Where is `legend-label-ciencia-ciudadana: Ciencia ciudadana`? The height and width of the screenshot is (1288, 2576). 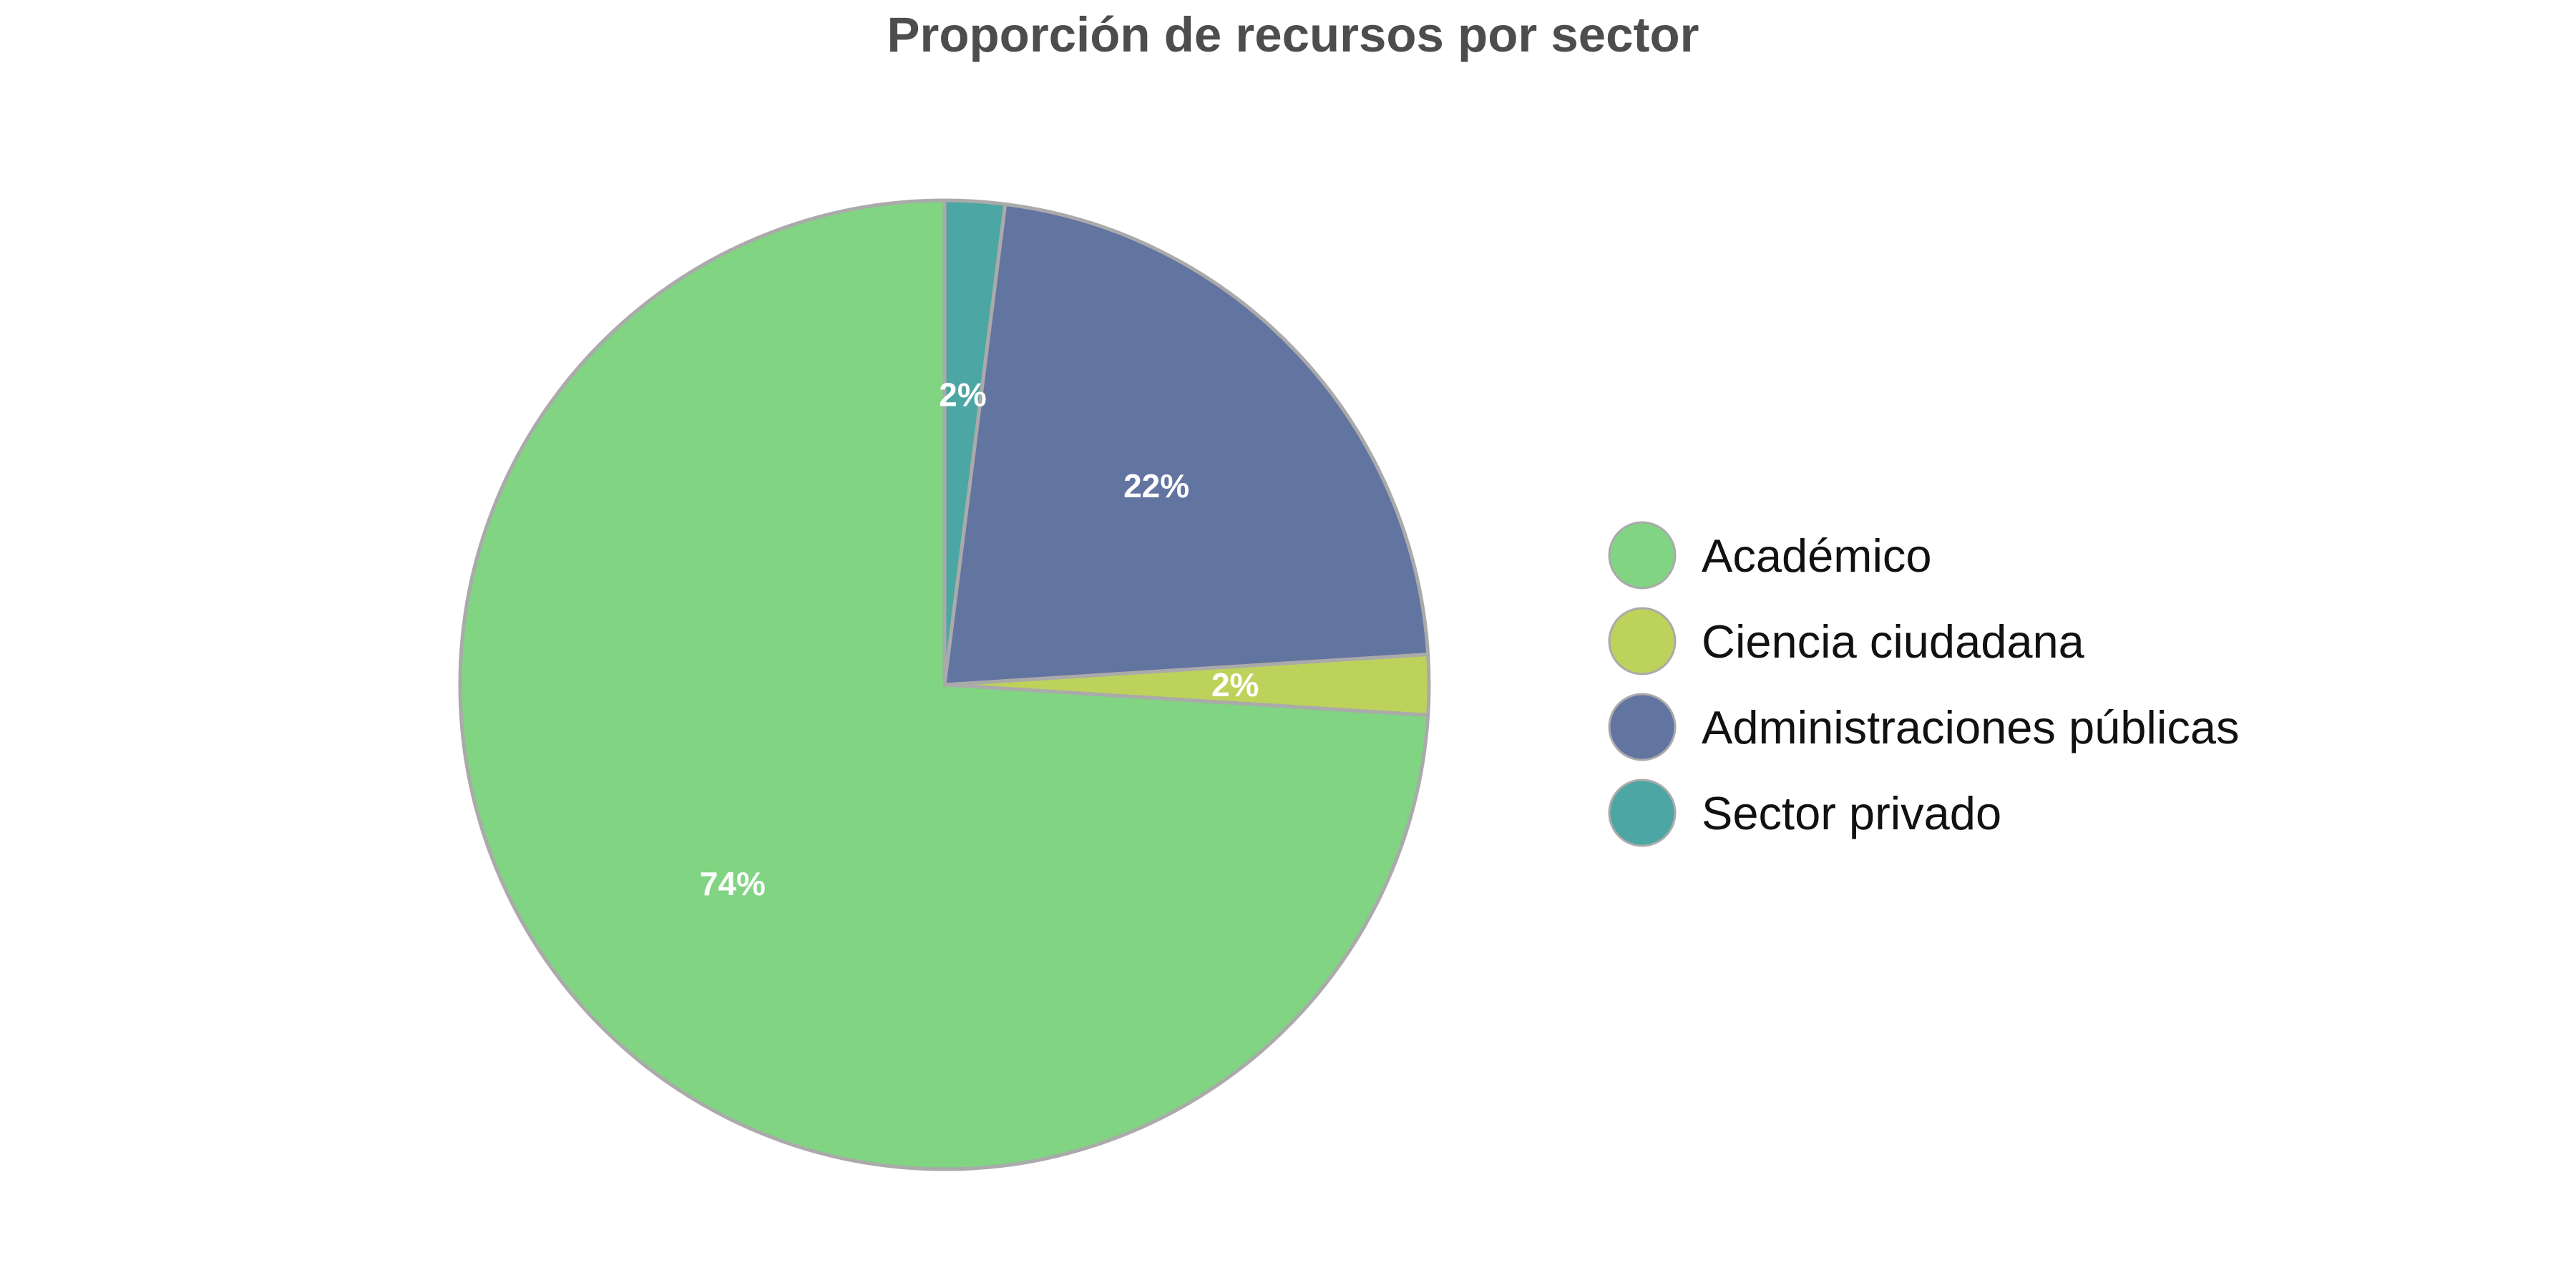 legend-label-ciencia-ciudadana: Ciencia ciudadana is located at coordinates (1893, 641).